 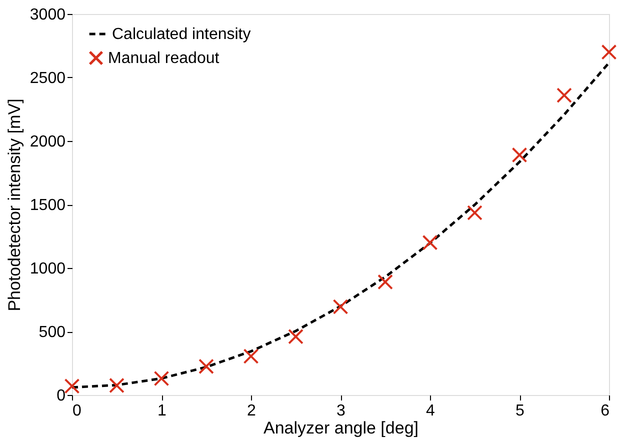 What do you see at coordinates (164, 58) in the screenshot?
I see `legend-label: Manual readout` at bounding box center [164, 58].